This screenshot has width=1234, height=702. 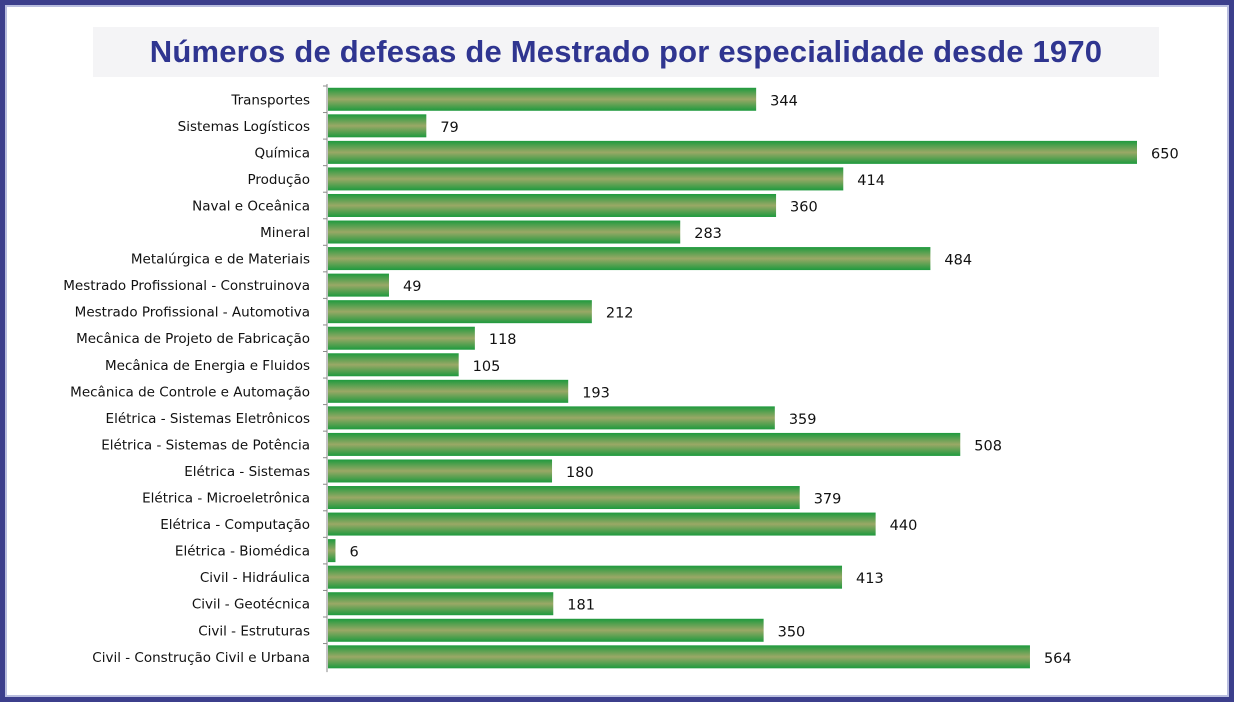 I want to click on data-label: 344, so click(x=784, y=101).